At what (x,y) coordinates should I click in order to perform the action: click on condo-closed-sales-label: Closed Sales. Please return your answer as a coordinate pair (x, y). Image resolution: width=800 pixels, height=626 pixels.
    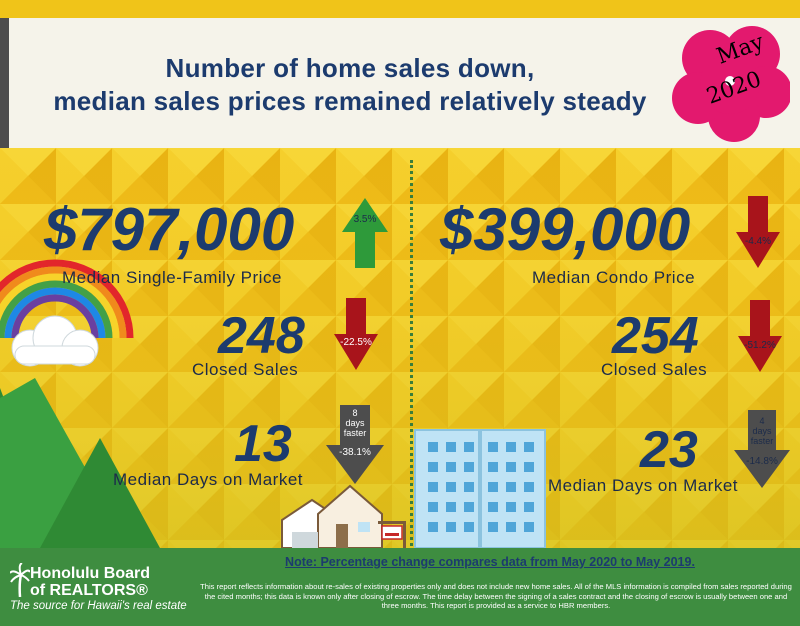
    Looking at the image, I should click on (654, 369).